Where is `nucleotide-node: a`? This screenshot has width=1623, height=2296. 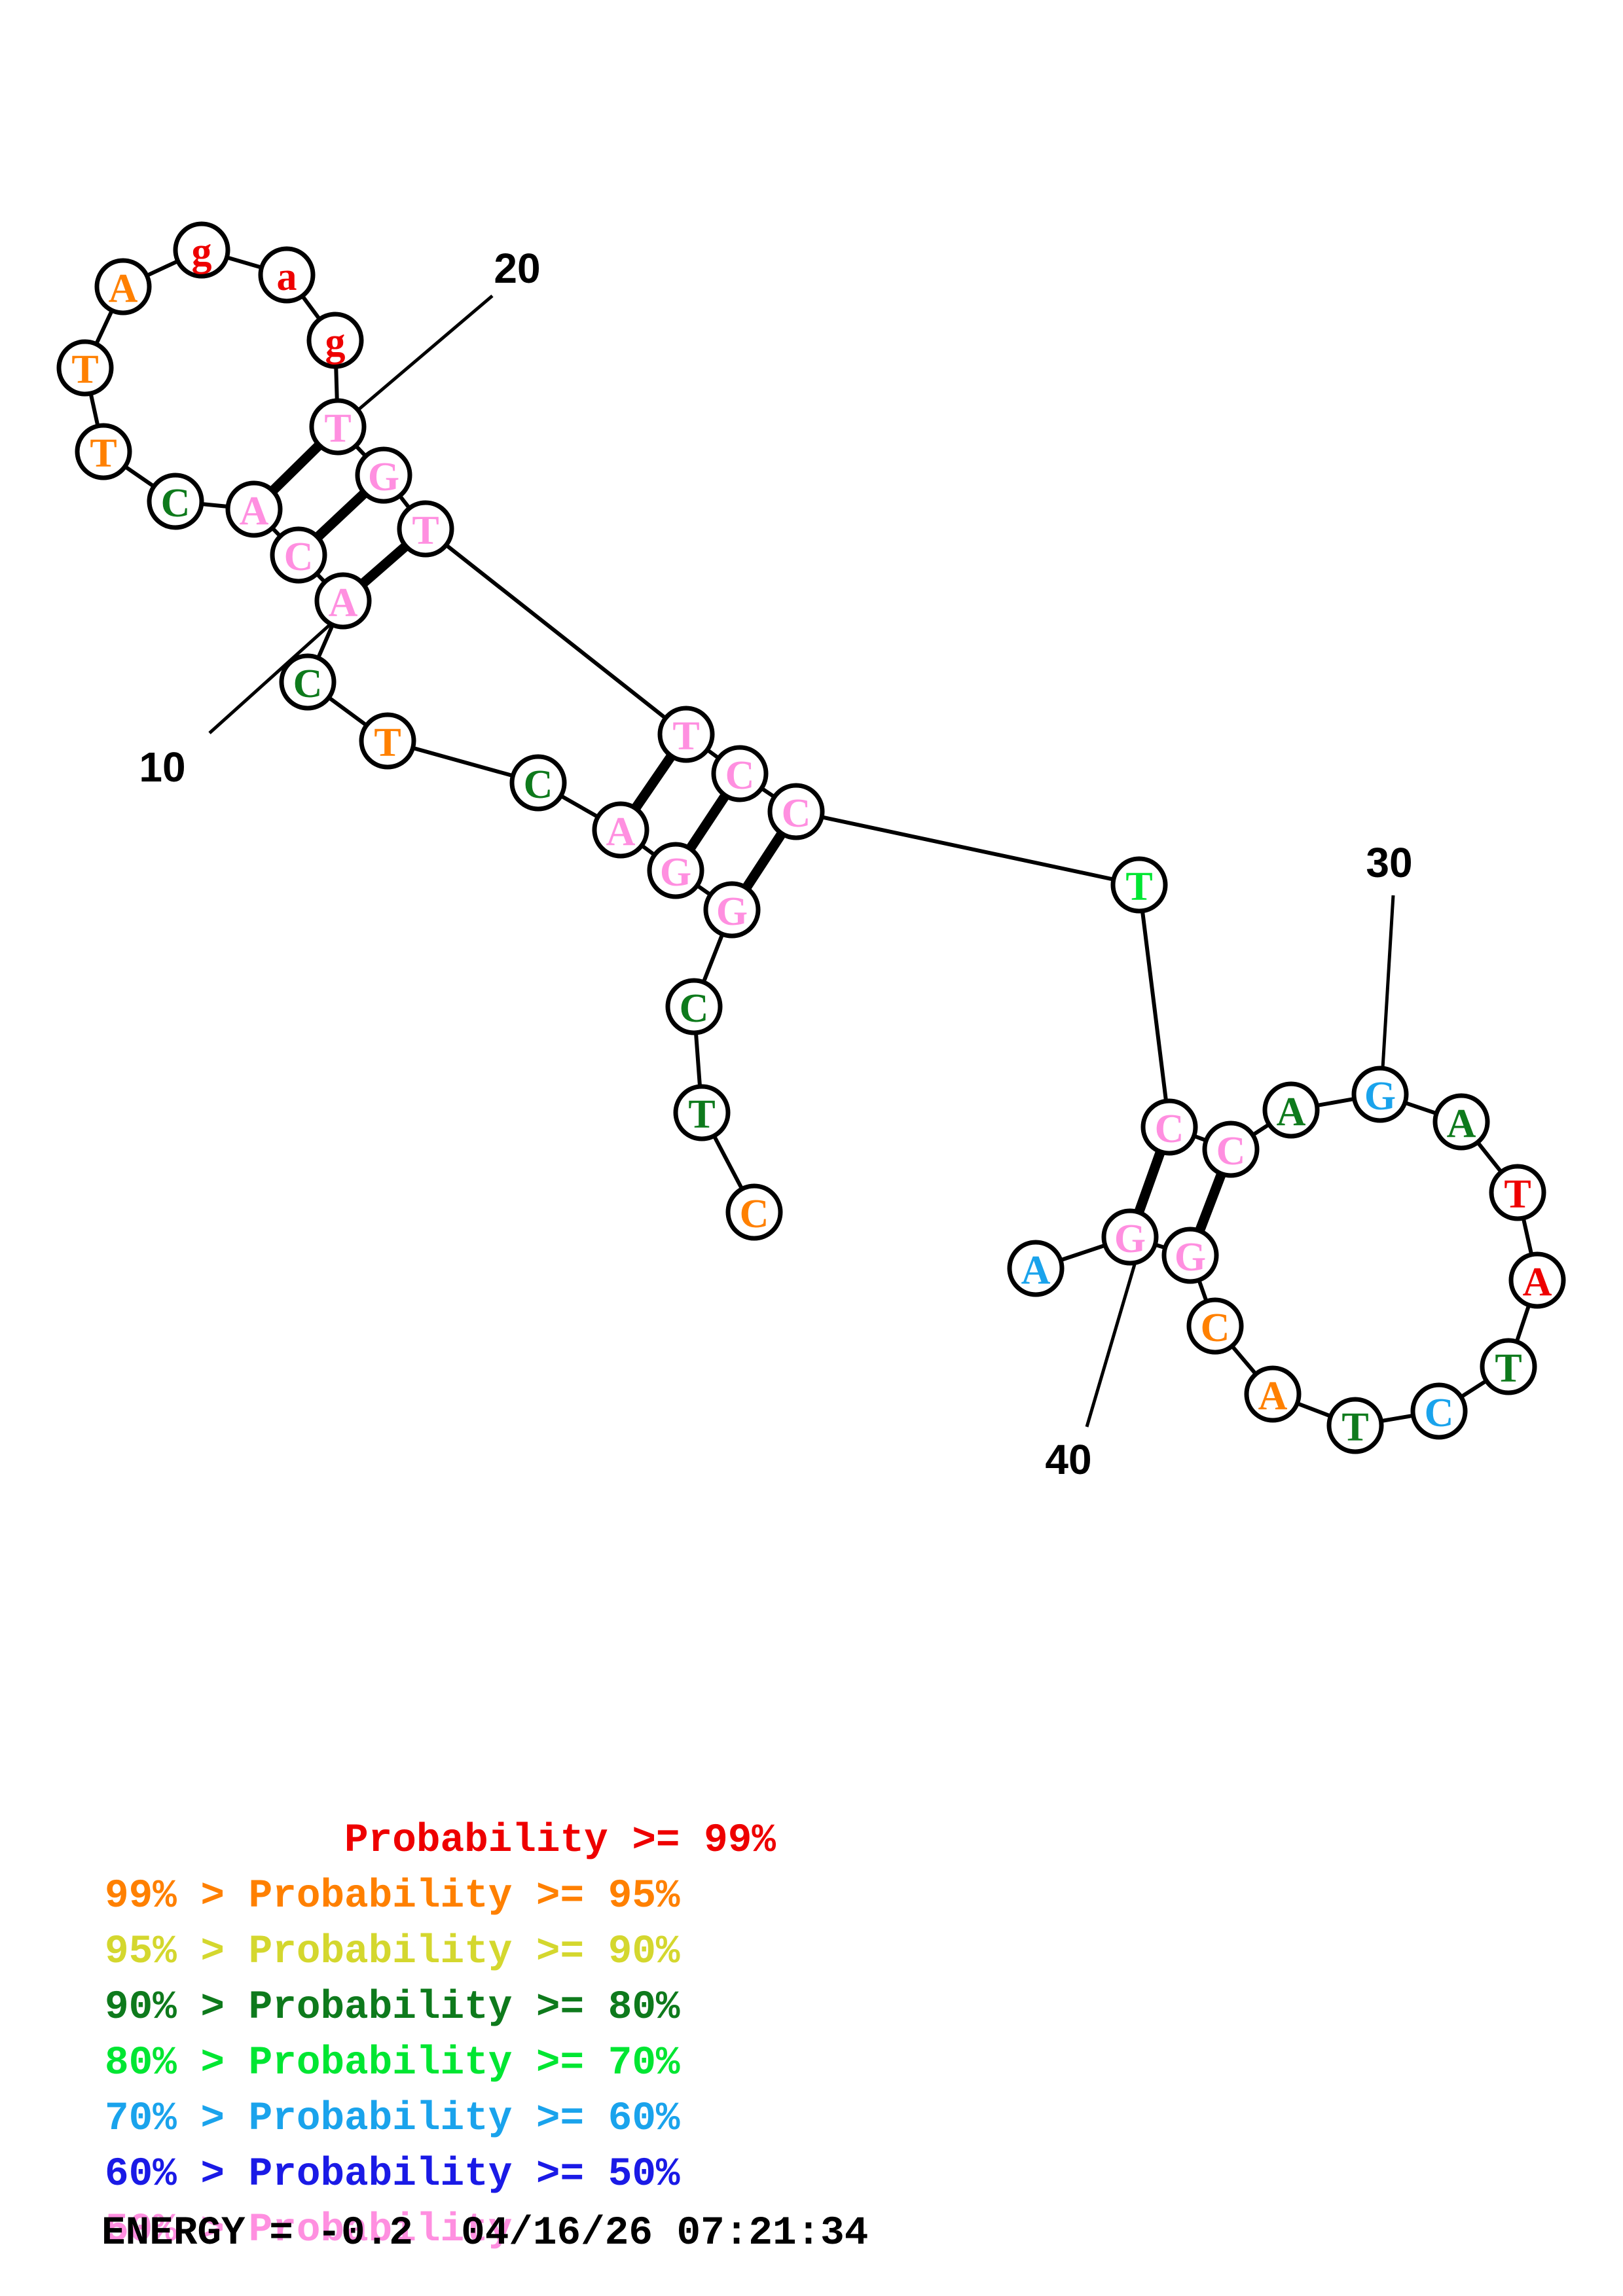 nucleotide-node: a is located at coordinates (287, 275).